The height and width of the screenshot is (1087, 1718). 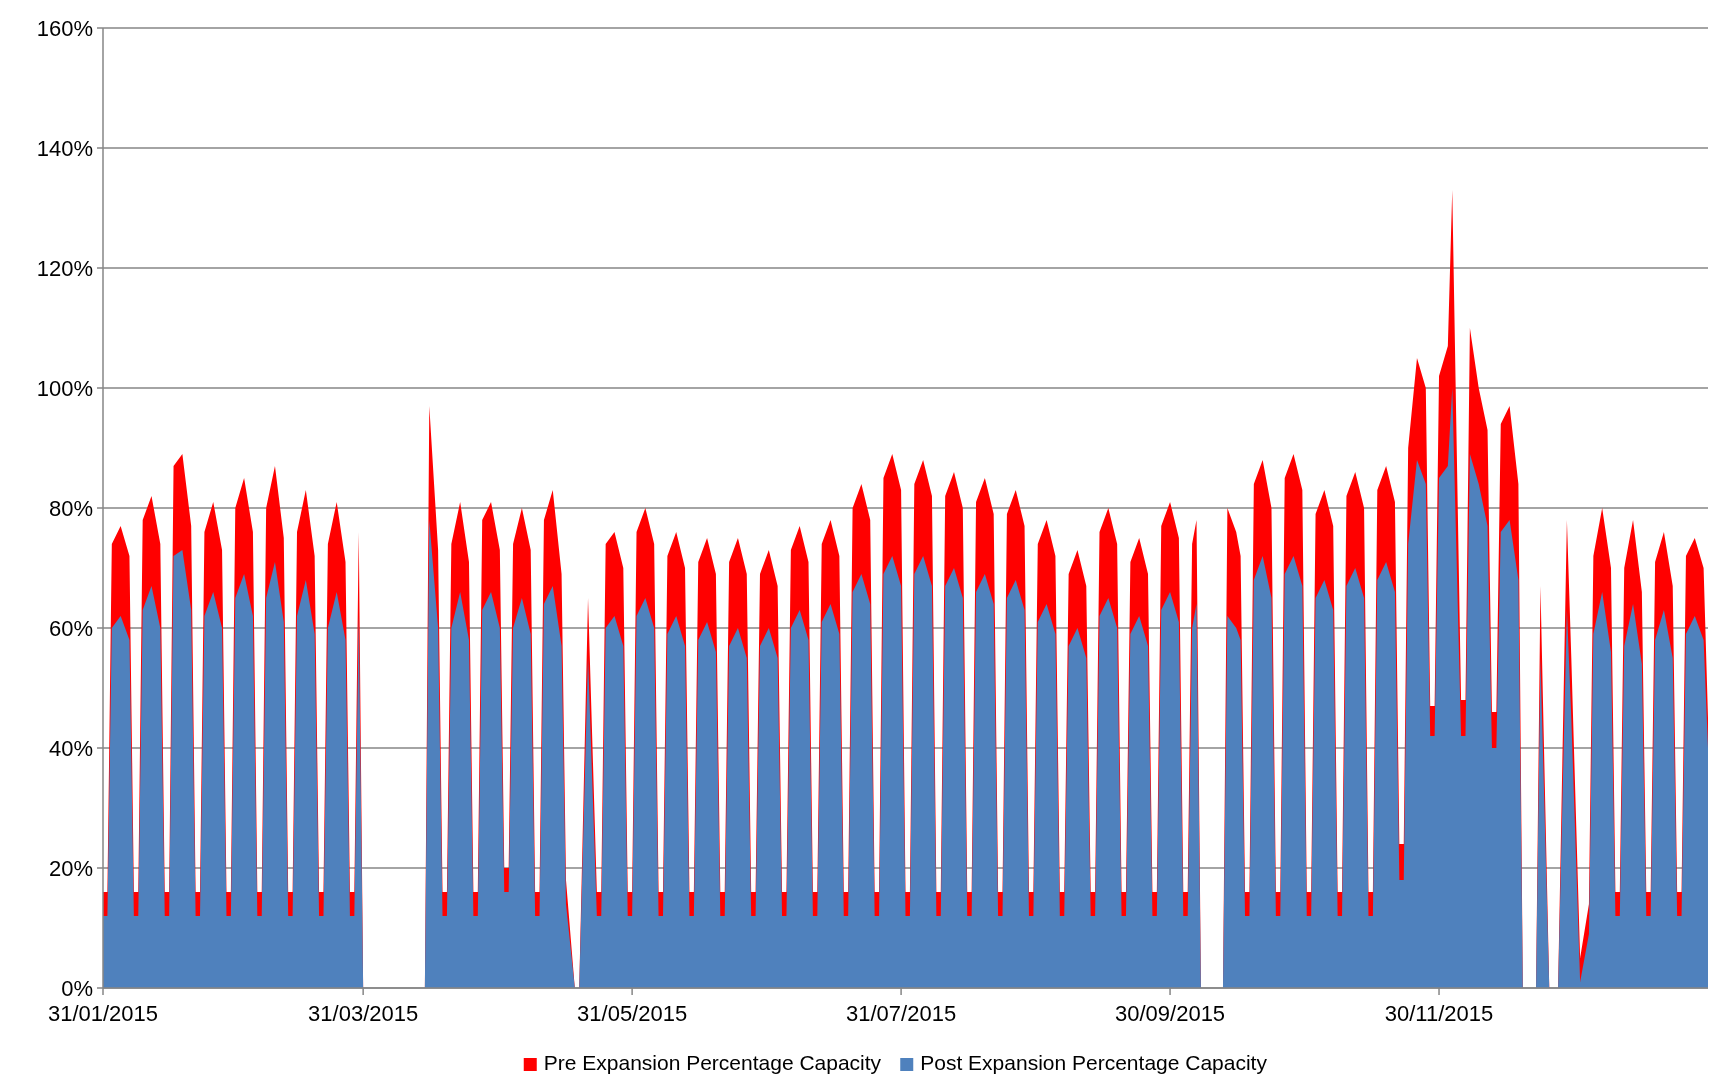 I want to click on x-tick-label: 30/09/2015, so click(x=1170, y=1013).